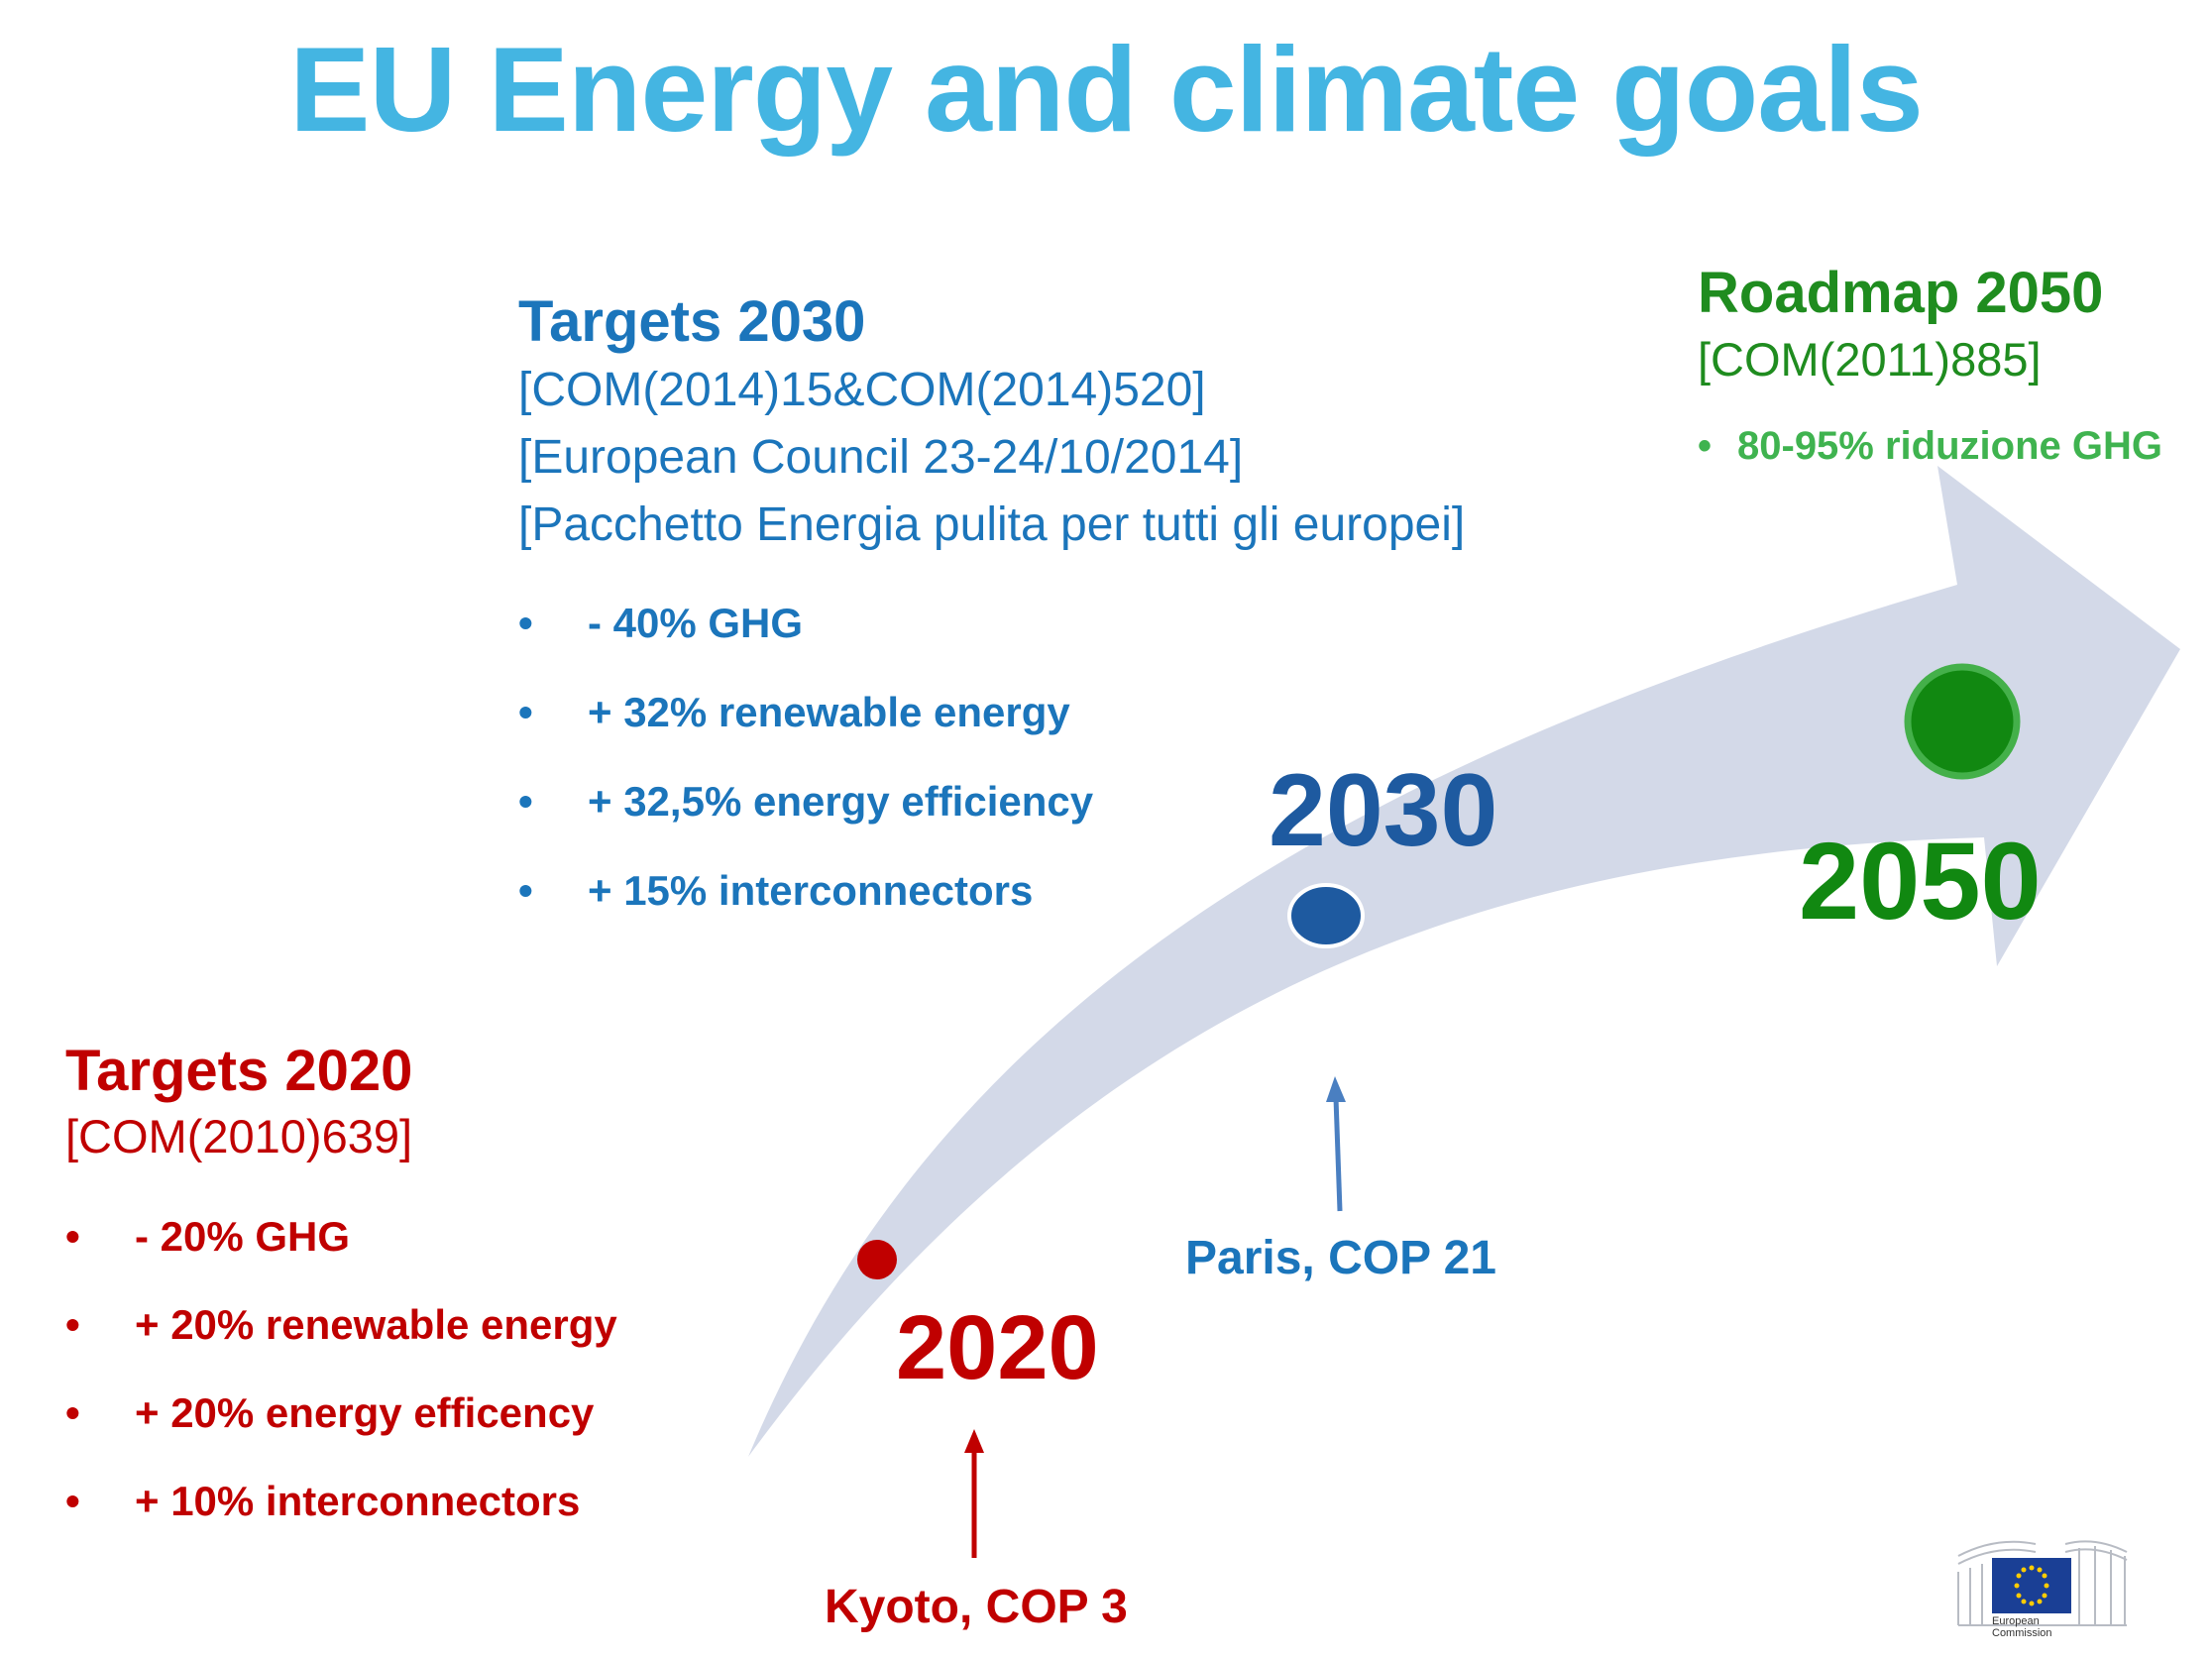 The image size is (2212, 1659). Describe the element at coordinates (1106, 89) in the screenshot. I see `page-title: EU Energy and climate goals` at that location.